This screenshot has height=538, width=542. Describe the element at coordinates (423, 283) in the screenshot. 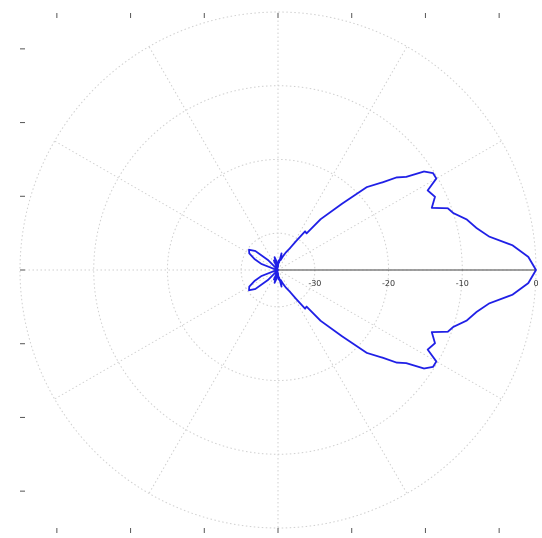

I see `radial-tick-labels: -30 -20 -10 0` at that location.